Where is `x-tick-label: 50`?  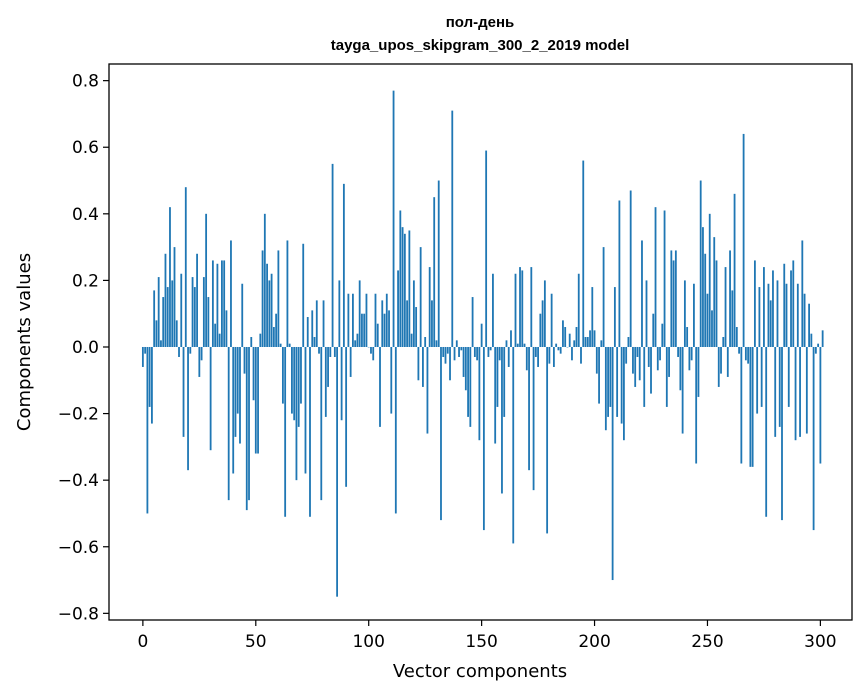
x-tick-label: 50 is located at coordinates (256, 642).